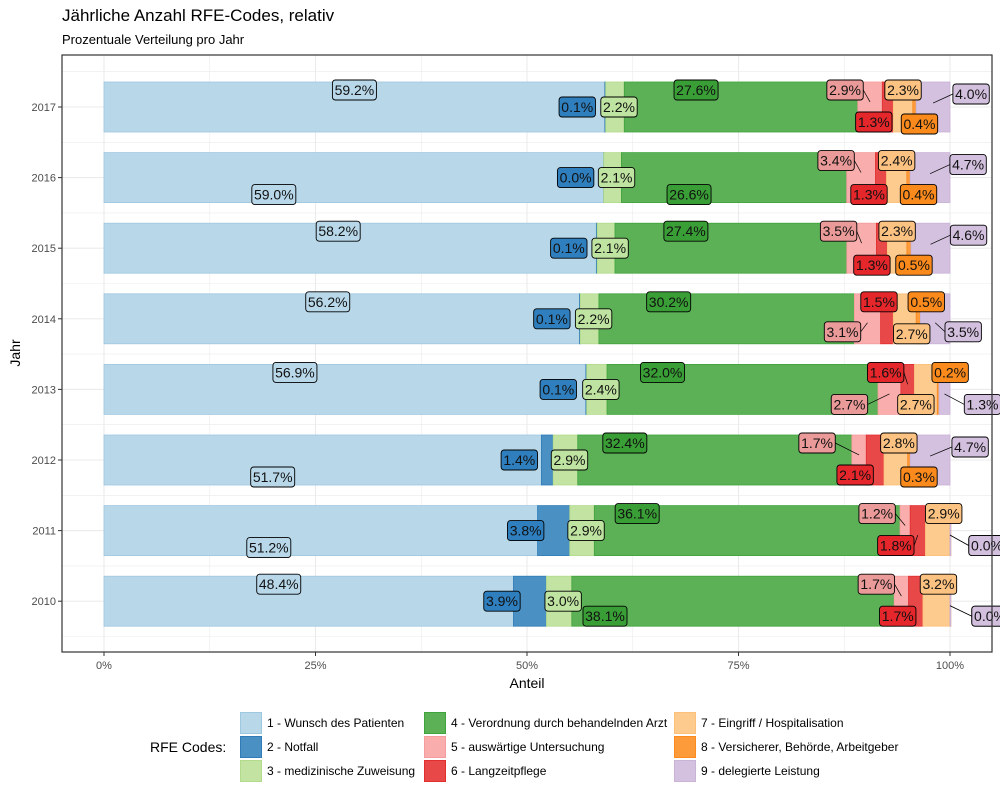  I want to click on data-label: 32.4%, so click(625, 443).